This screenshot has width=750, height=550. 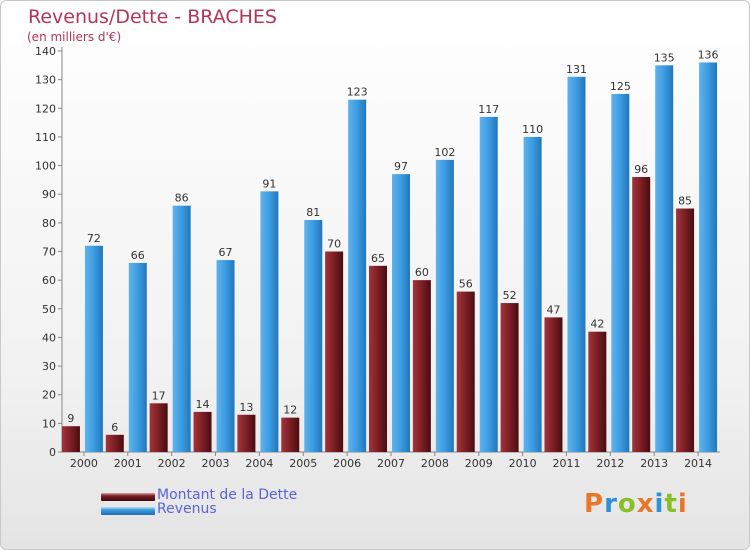 What do you see at coordinates (664, 57) in the screenshot?
I see `data-label-revenus: 135` at bounding box center [664, 57].